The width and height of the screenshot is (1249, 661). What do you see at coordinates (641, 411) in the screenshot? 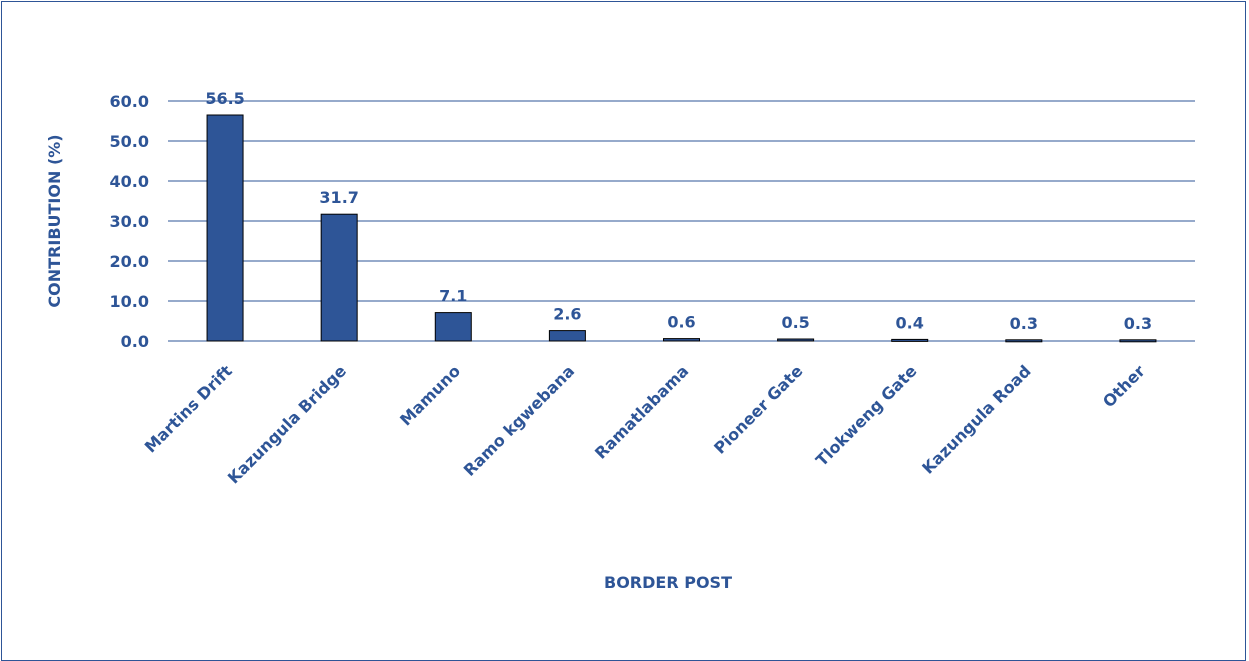
I see `x-tick-label: Ramatlabama` at bounding box center [641, 411].